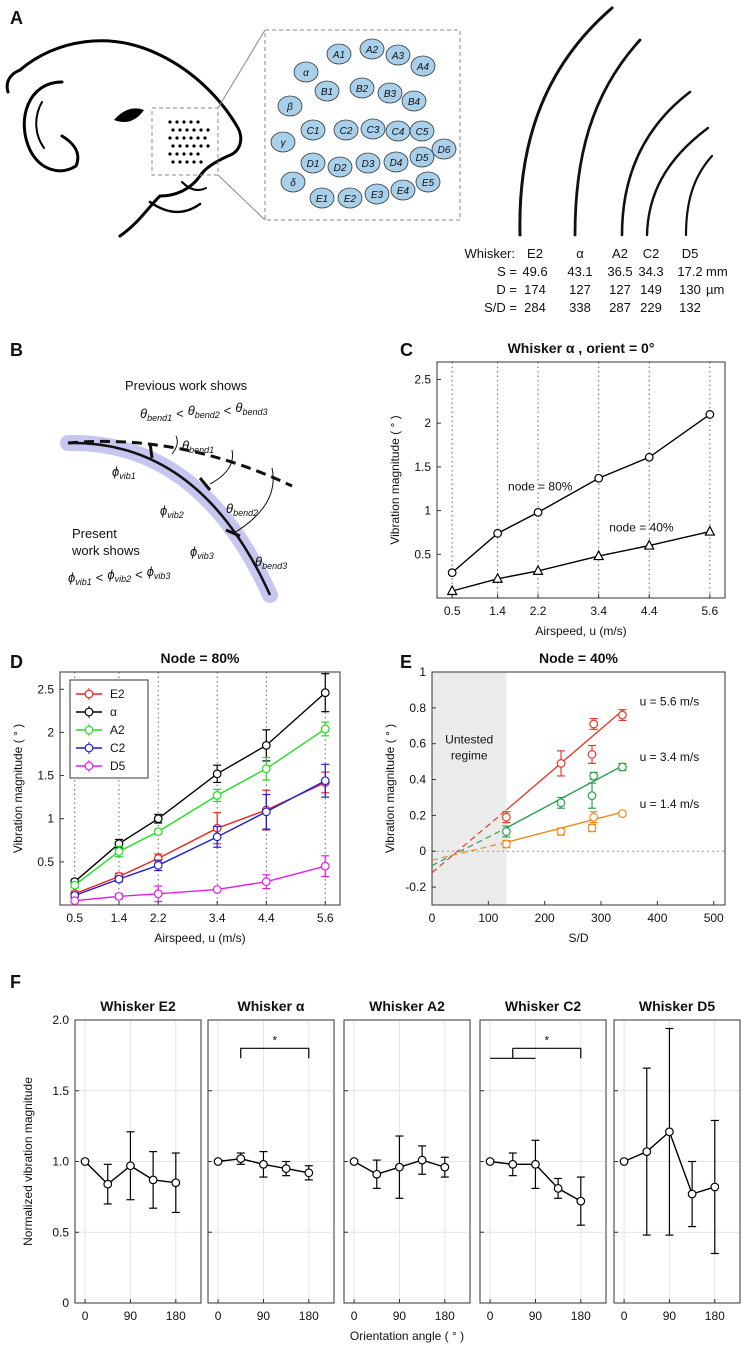 This screenshot has width=746, height=1350. What do you see at coordinates (174, 445) in the screenshot?
I see `angle-arc` at bounding box center [174, 445].